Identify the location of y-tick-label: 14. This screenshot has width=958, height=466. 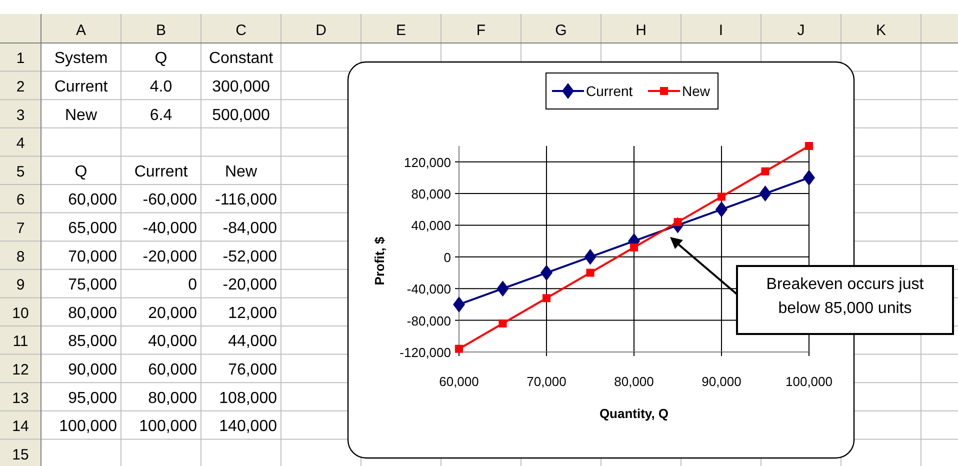
(20, 427).